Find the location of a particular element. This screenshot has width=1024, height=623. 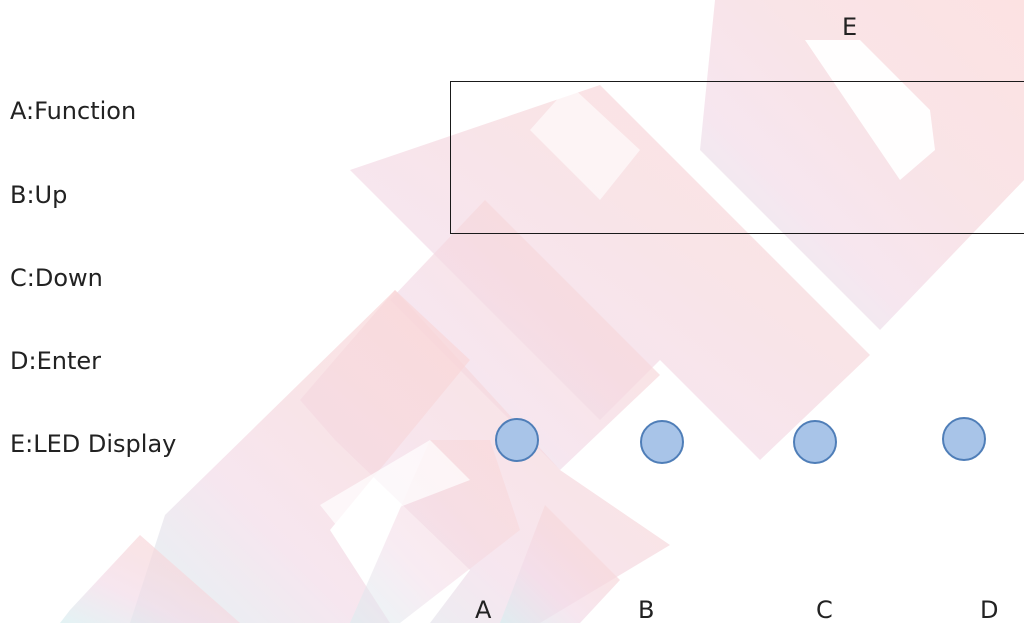

led-display is located at coordinates (737, 157).